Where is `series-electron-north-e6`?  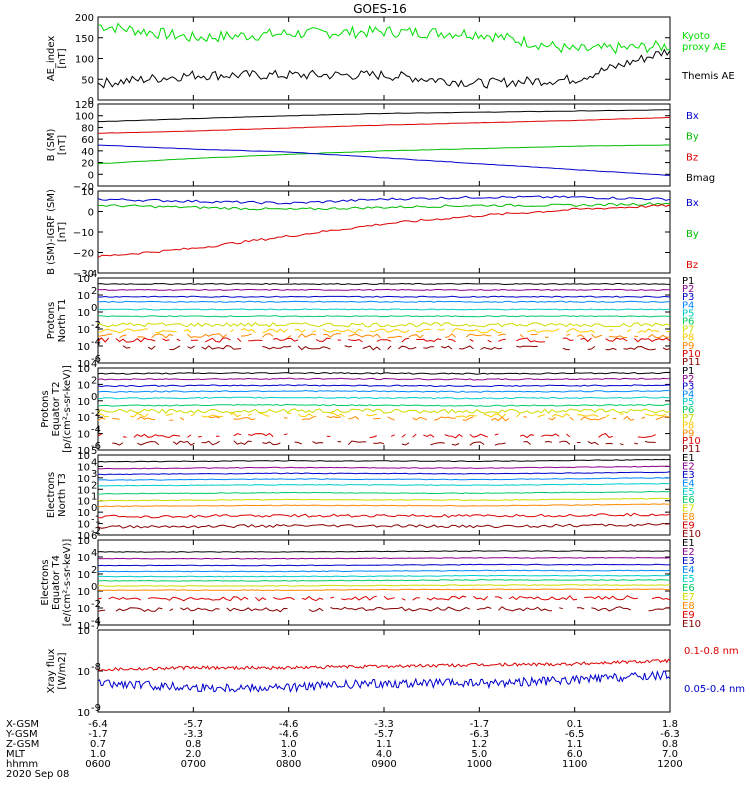 series-electron-north-e6 is located at coordinates (384, 492).